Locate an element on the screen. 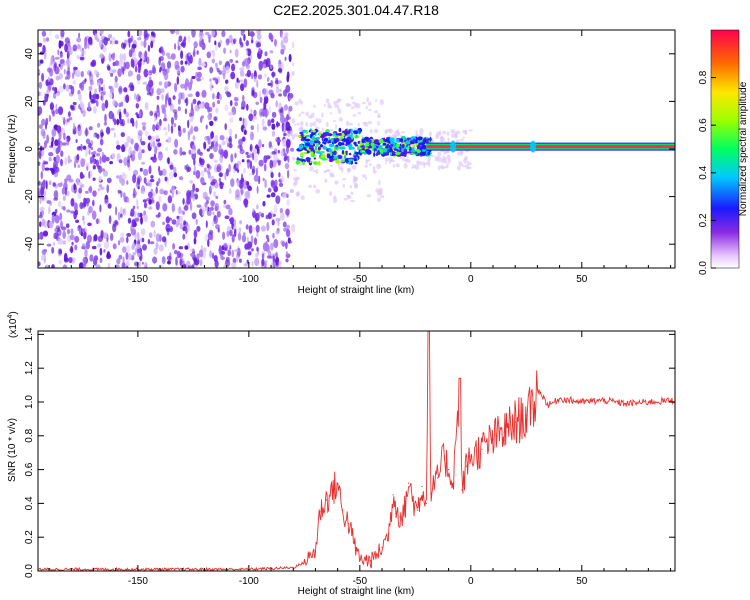  spectrogram-x-tick-label: -150 is located at coordinates (138, 279).